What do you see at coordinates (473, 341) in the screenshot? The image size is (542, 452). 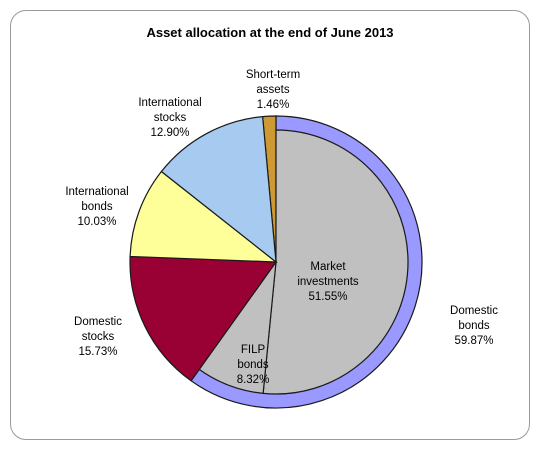 I see `domestic-bonds-label-line: 59.87%` at bounding box center [473, 341].